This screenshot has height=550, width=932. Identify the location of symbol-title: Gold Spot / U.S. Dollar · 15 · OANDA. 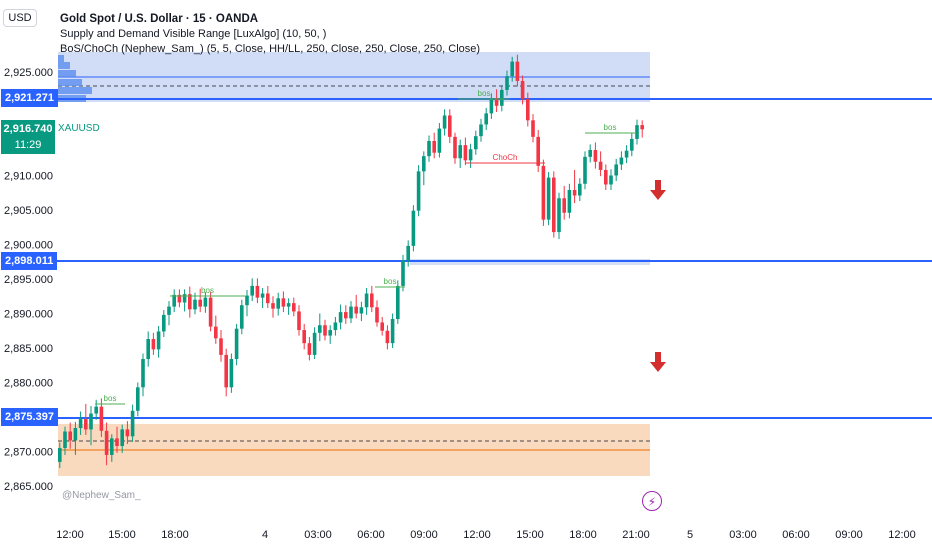
(159, 19).